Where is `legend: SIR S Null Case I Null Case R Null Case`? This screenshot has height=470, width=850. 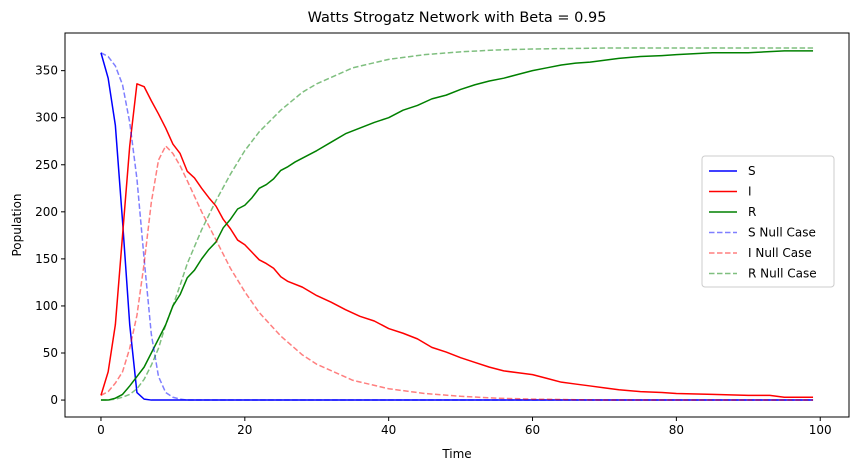
legend: SIR S Null Case I Null Case R Null Case is located at coordinates (768, 221).